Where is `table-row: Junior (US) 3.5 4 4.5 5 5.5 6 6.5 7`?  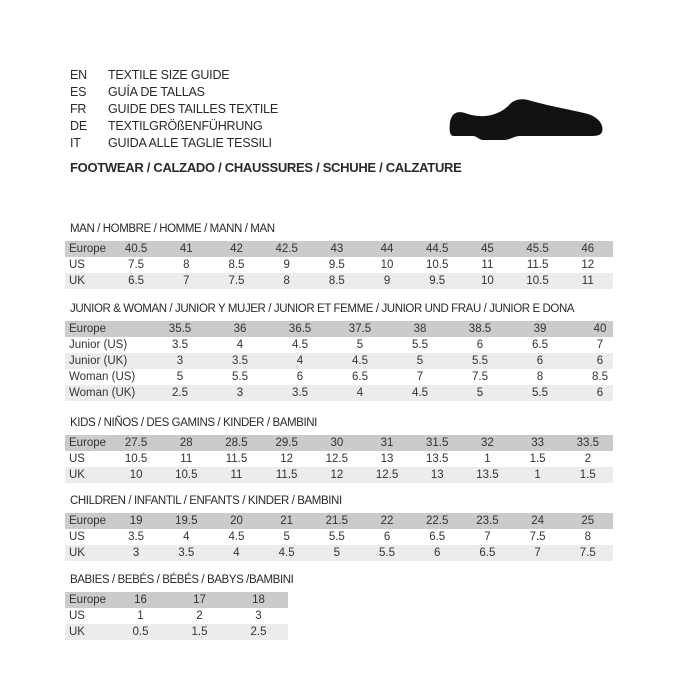 table-row: Junior (US) 3.5 4 4.5 5 5.5 6 6.5 7 is located at coordinates (339, 345).